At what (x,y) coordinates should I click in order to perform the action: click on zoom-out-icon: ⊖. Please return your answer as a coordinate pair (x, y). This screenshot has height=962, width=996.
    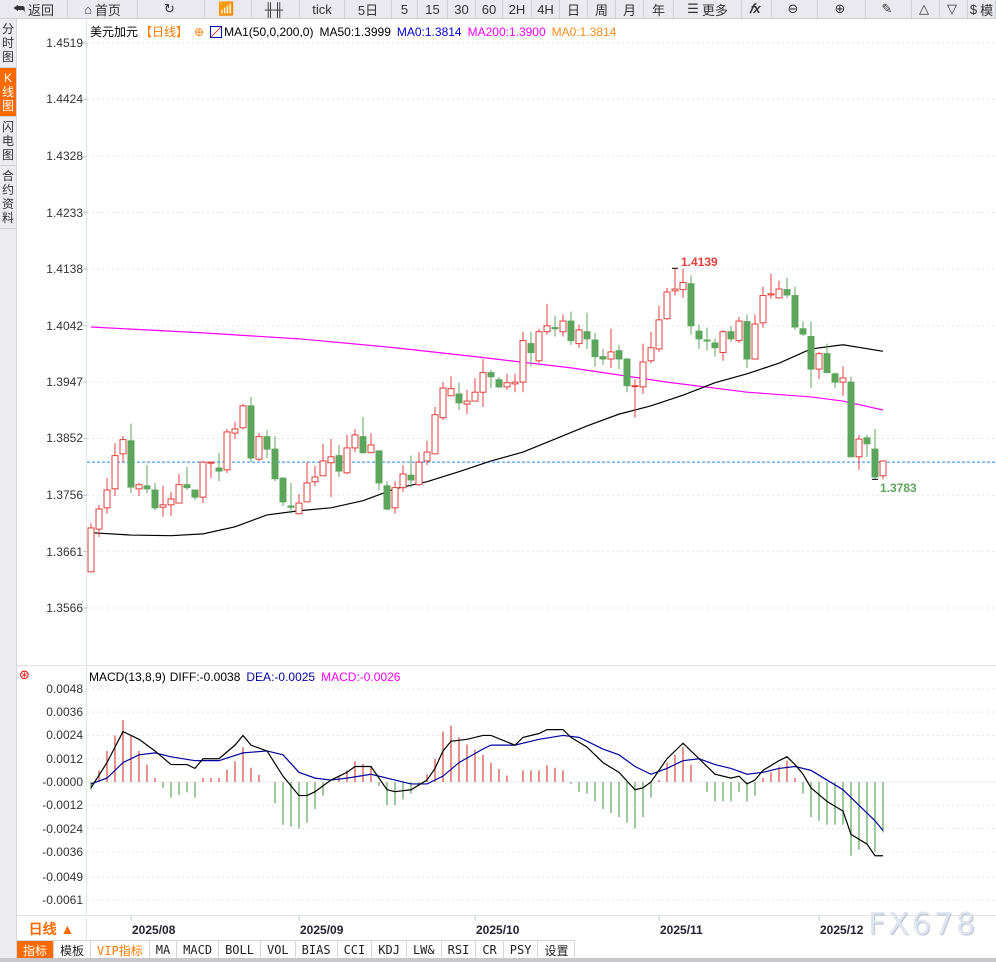
    Looking at the image, I should click on (793, 8).